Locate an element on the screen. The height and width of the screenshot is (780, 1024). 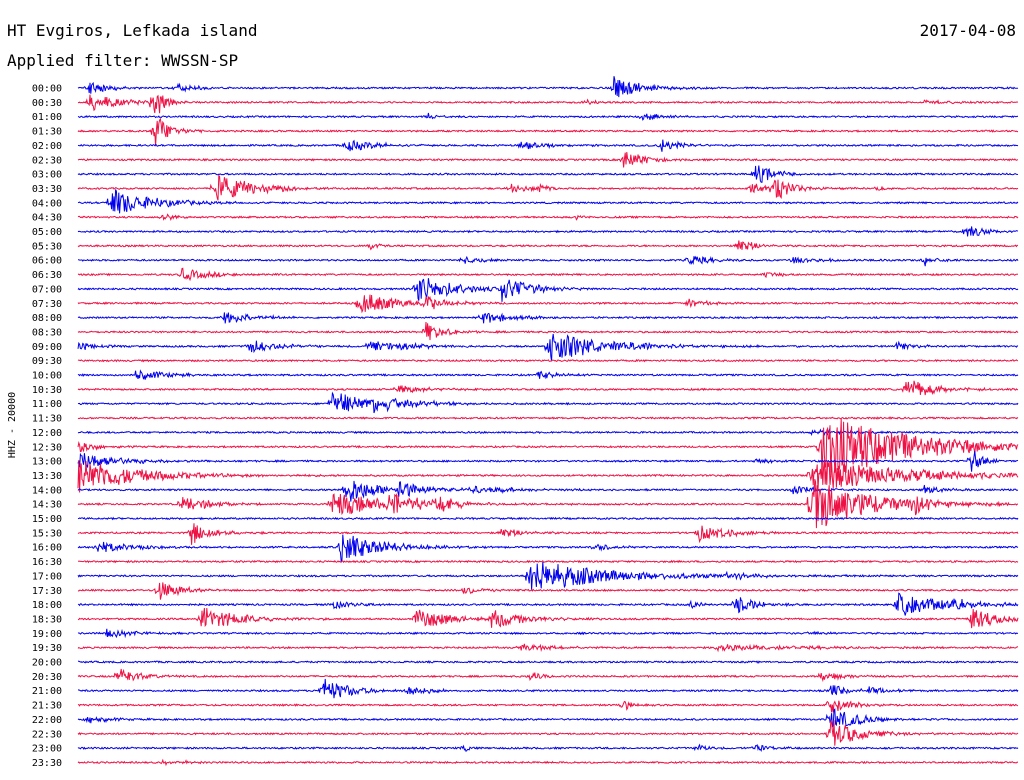
tick-label: 15:30 is located at coordinates (47, 533).